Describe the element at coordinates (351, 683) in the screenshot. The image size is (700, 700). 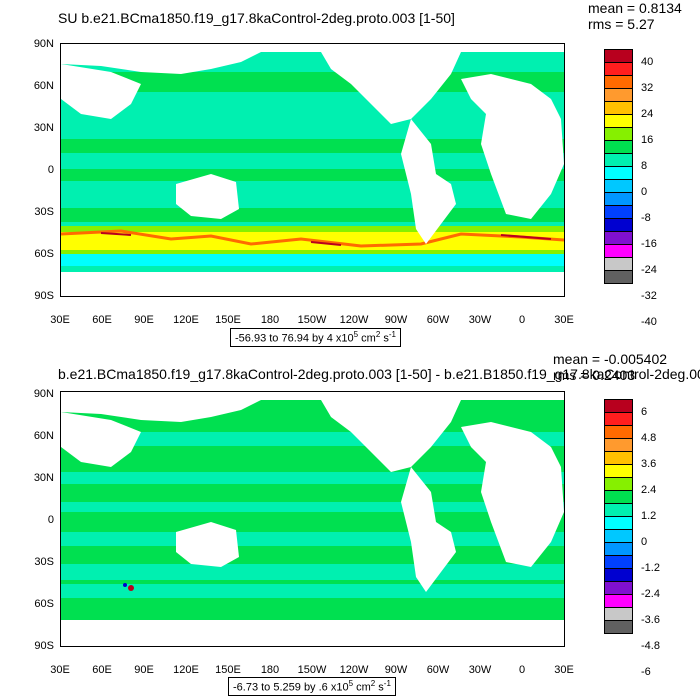
I see `range-exponent: 5` at that location.